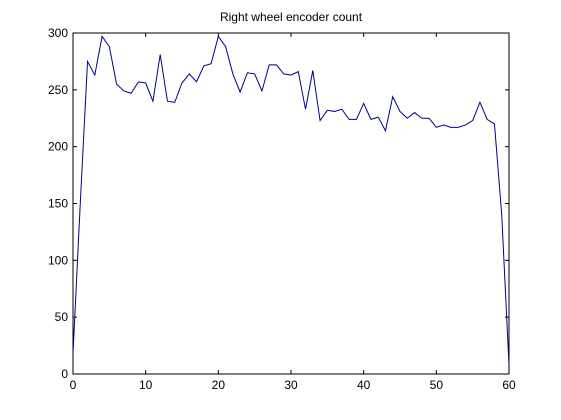 The height and width of the screenshot is (420, 561). I want to click on chart-title: Right wheel encoder count, so click(291, 17).